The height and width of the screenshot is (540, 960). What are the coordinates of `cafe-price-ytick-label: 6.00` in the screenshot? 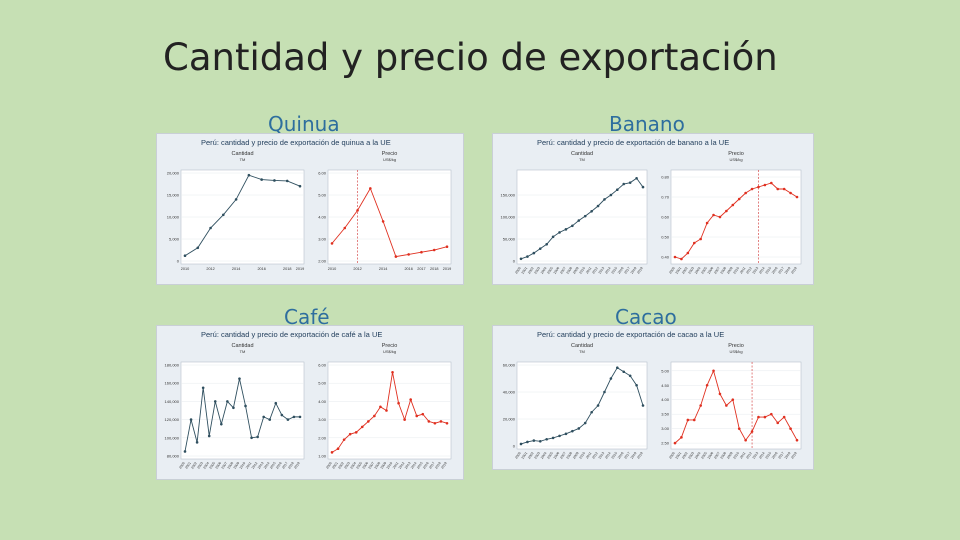 It's located at (322, 365).